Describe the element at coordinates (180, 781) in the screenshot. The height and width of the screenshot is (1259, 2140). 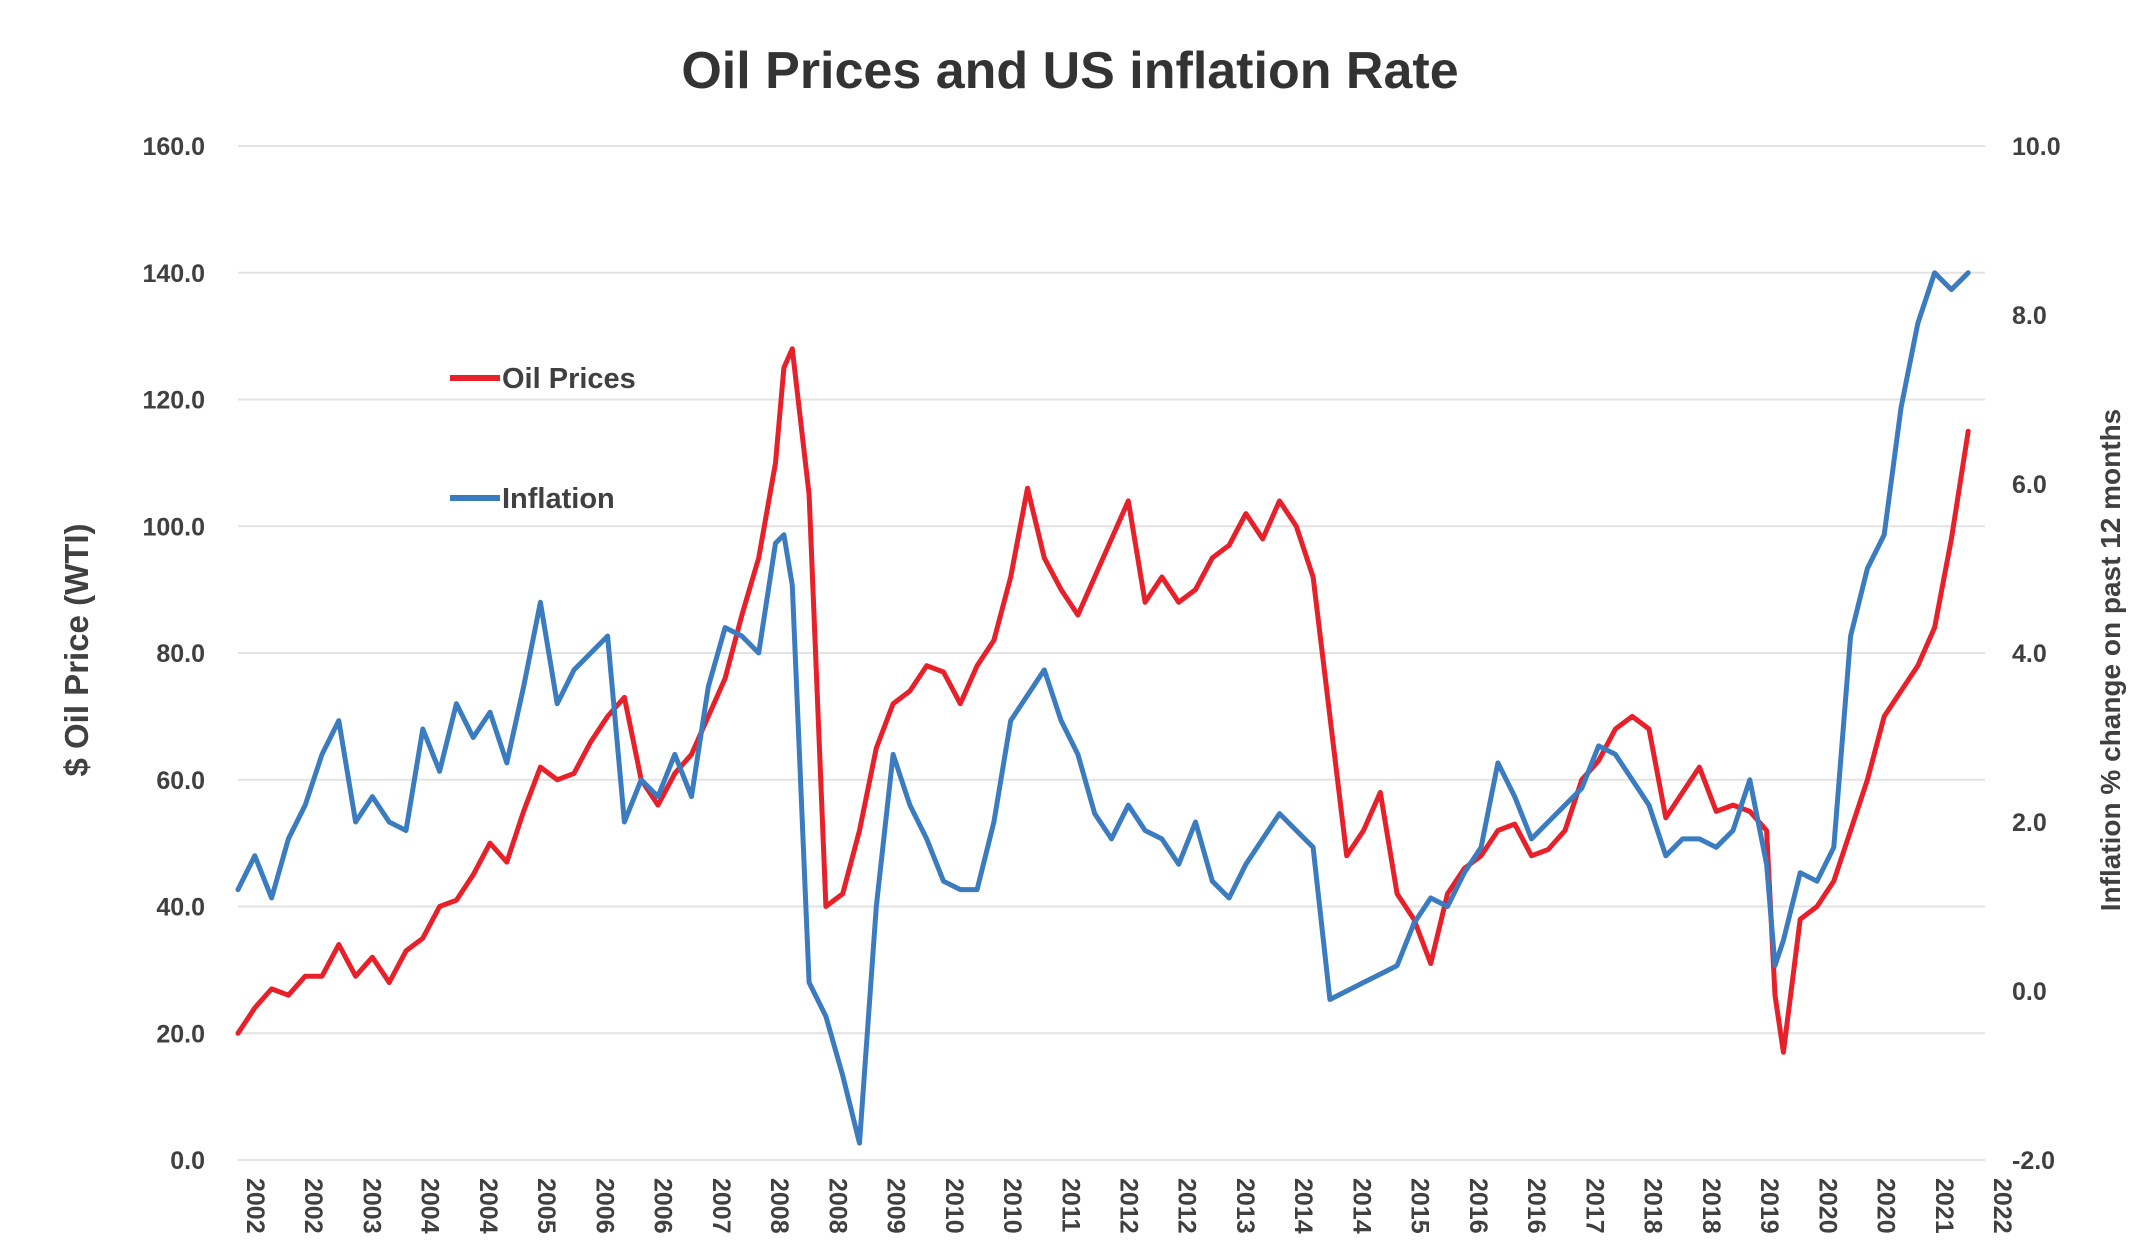
I see `y-tick-label-left: 60.0` at that location.